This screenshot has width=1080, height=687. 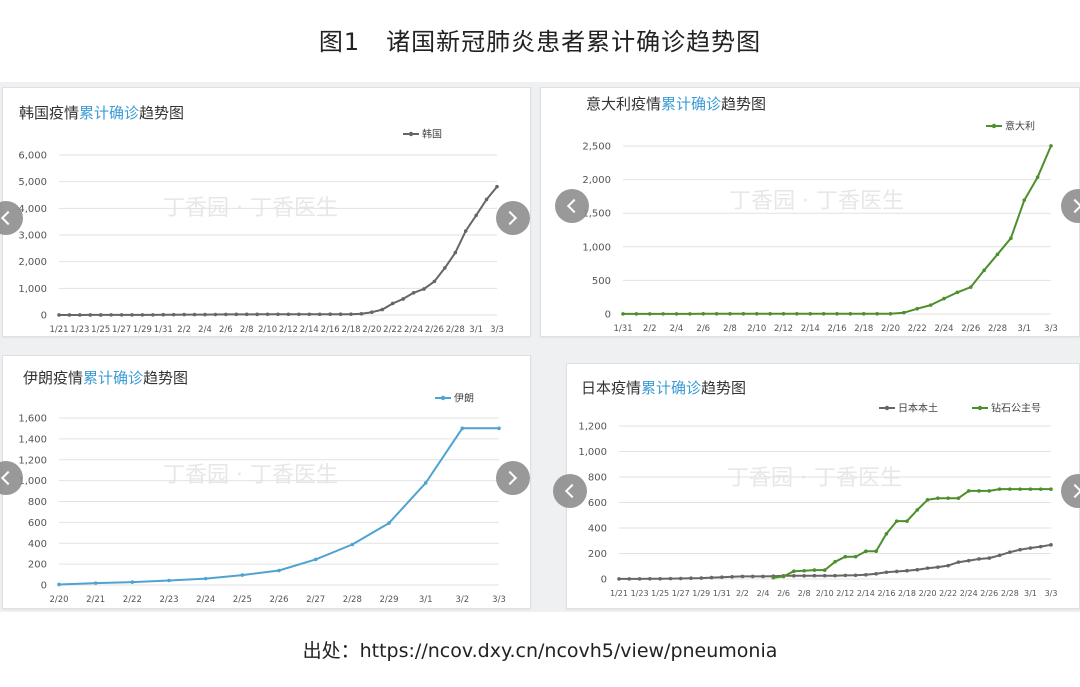 I want to click on y-tick-label: 1,200, so click(x=592, y=427).